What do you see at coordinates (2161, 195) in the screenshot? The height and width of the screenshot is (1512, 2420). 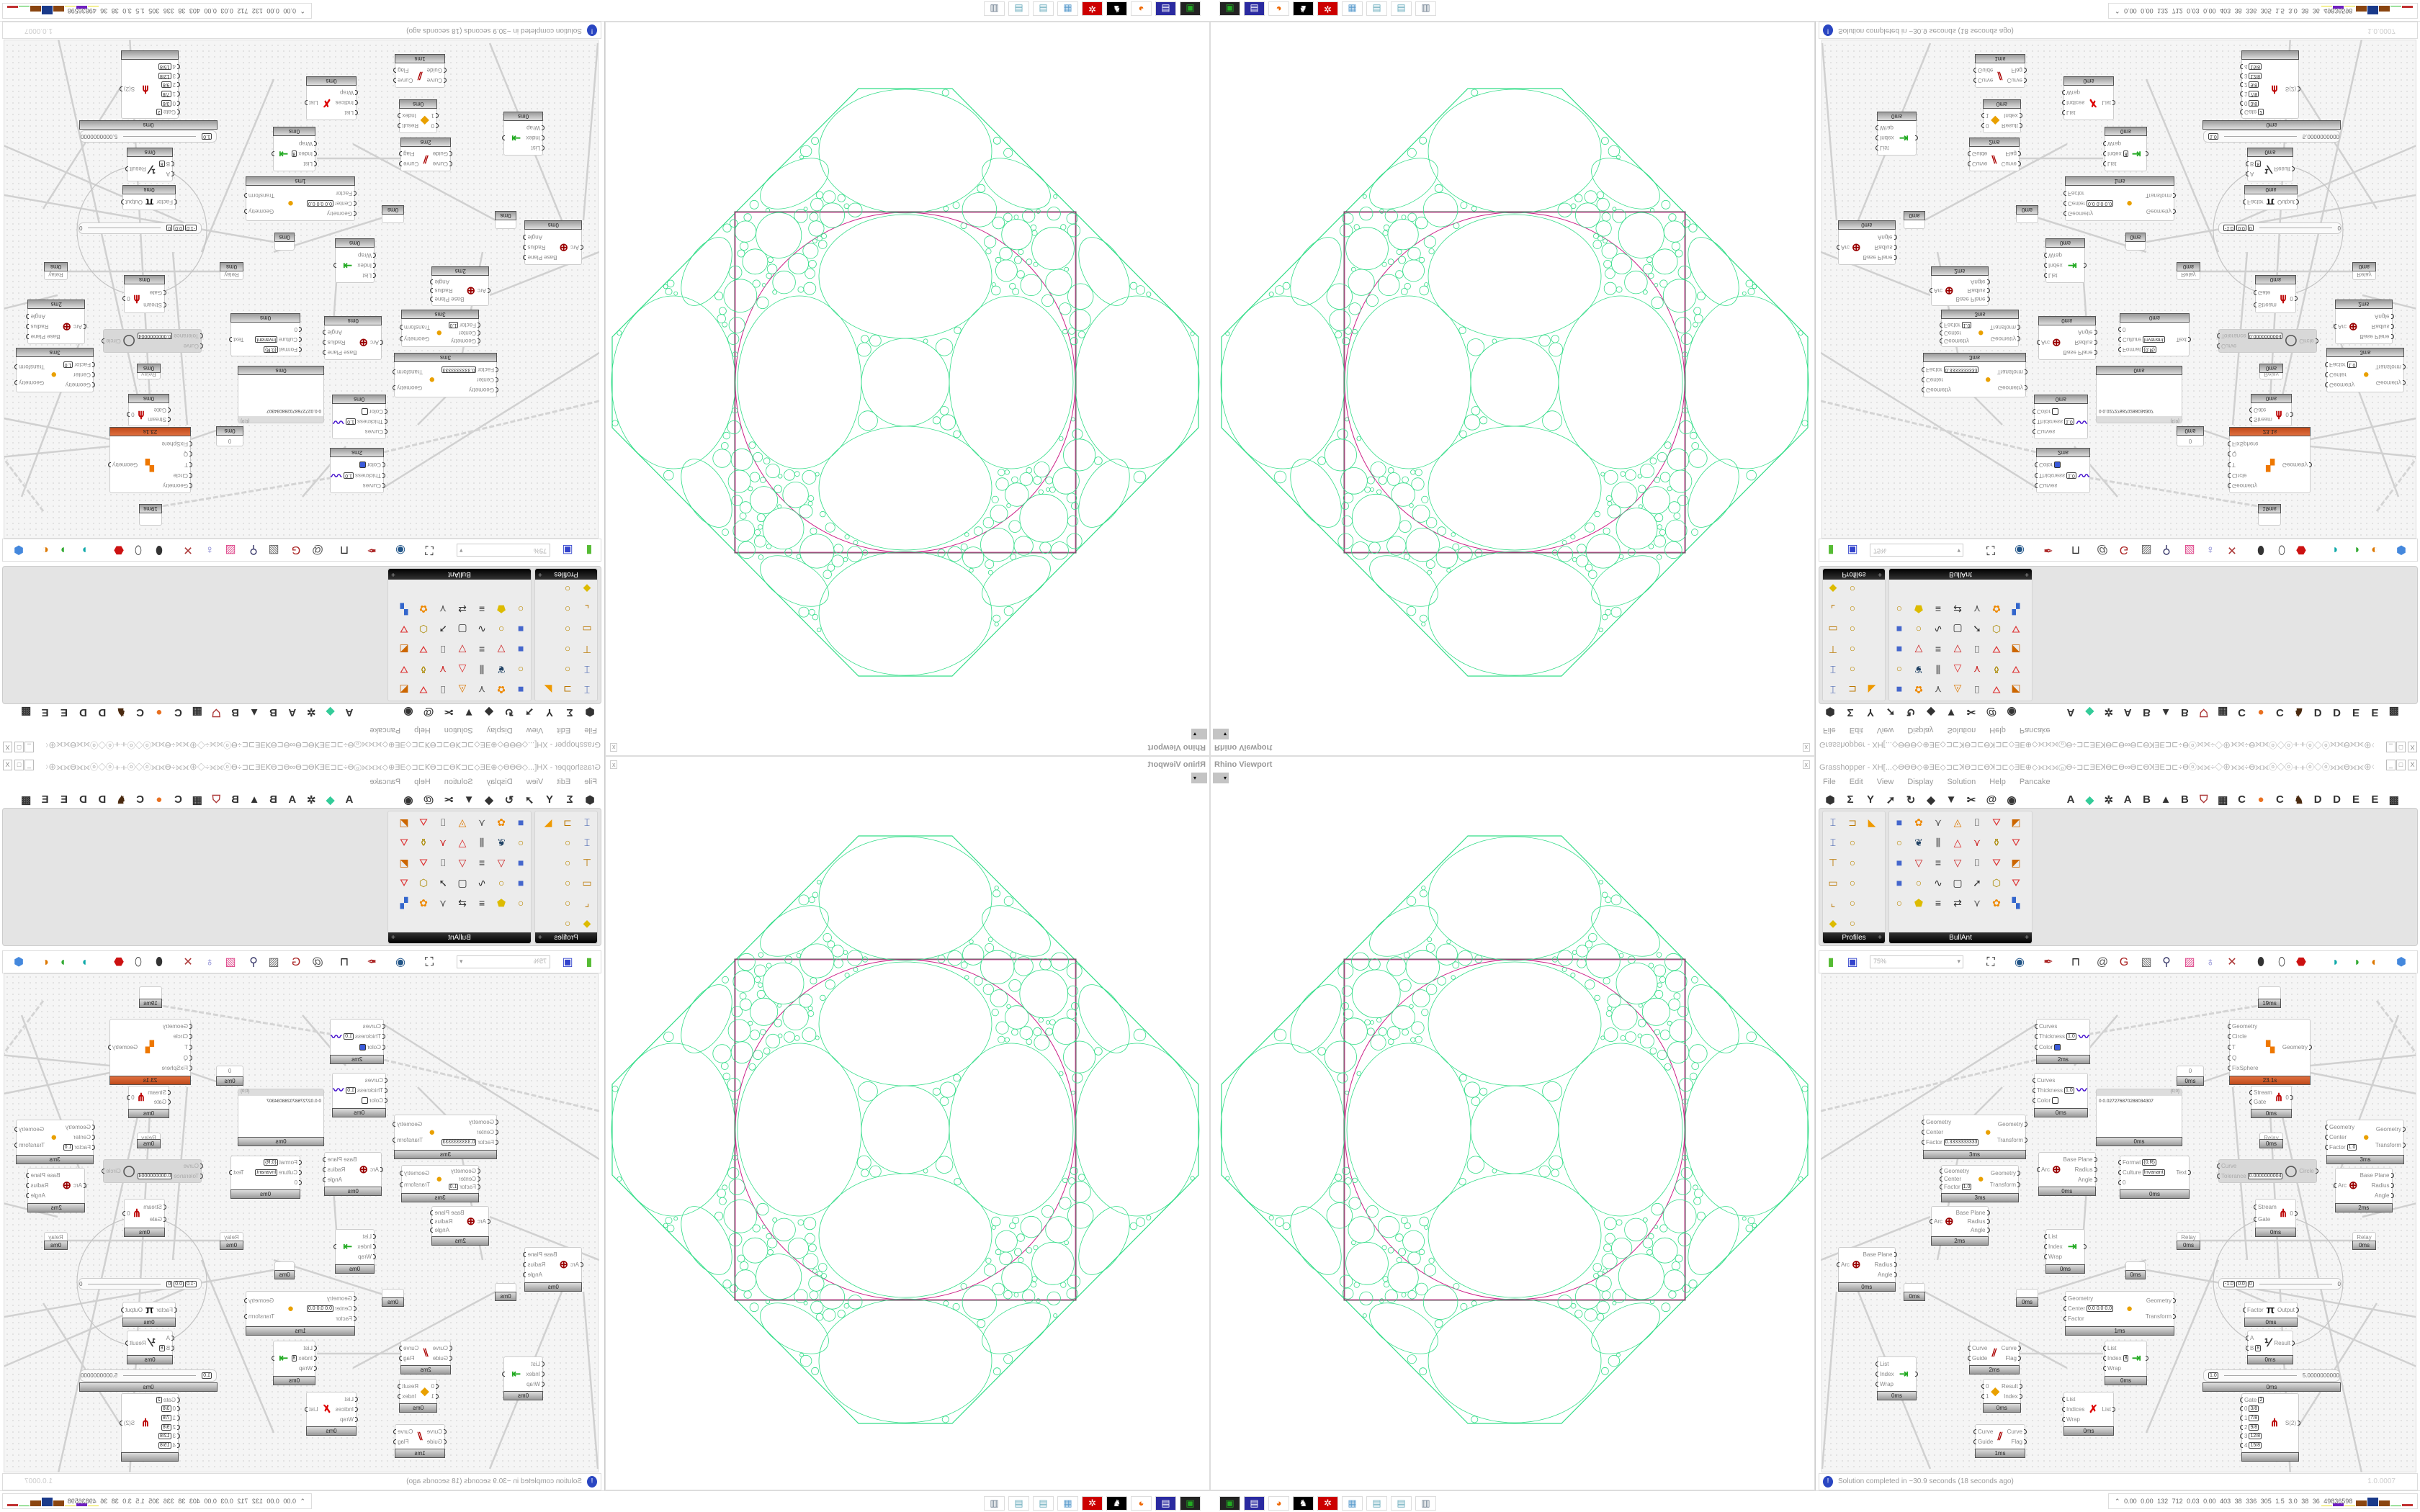 I see `output-port: Transform` at bounding box center [2161, 195].